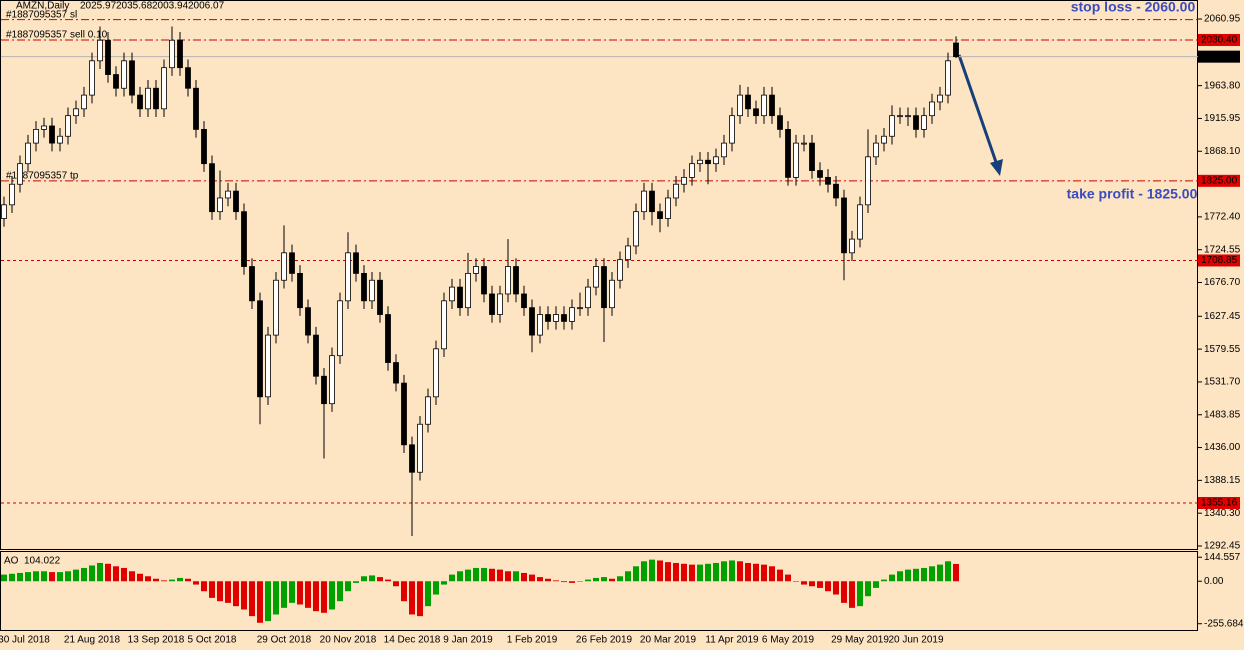  What do you see at coordinates (788, 640) in the screenshot?
I see `x-tick-label: 6 May 2019` at bounding box center [788, 640].